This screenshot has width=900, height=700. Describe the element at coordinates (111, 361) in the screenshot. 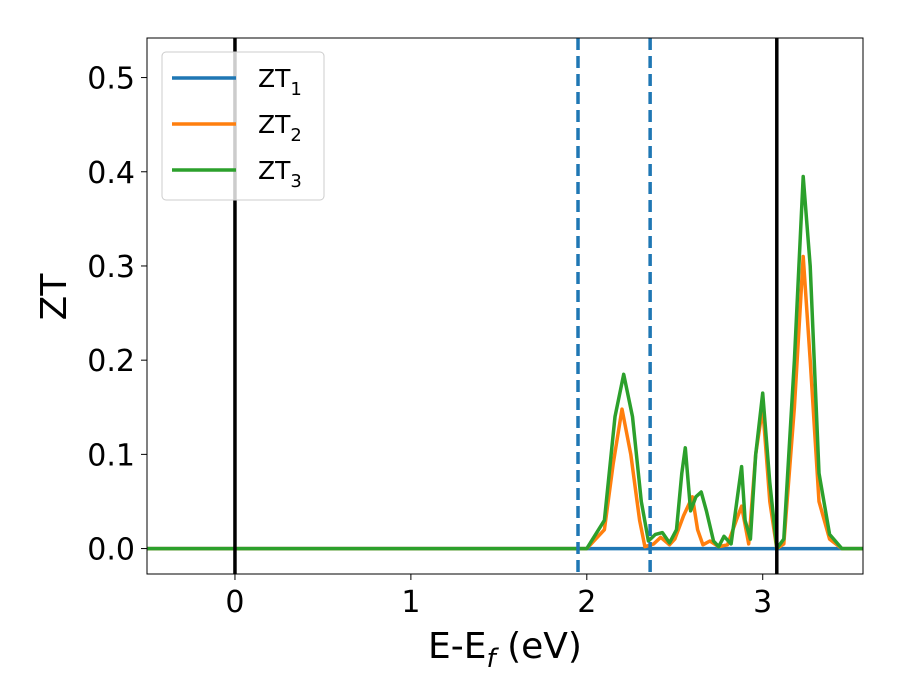

I see `y-tick-label: 0.2` at that location.